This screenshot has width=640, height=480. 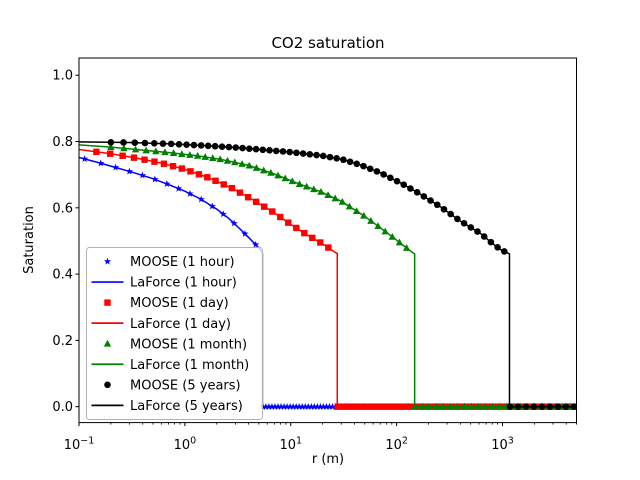 I want to click on legend-item-moose-1-month: MOOSE (1 month), so click(x=175, y=344).